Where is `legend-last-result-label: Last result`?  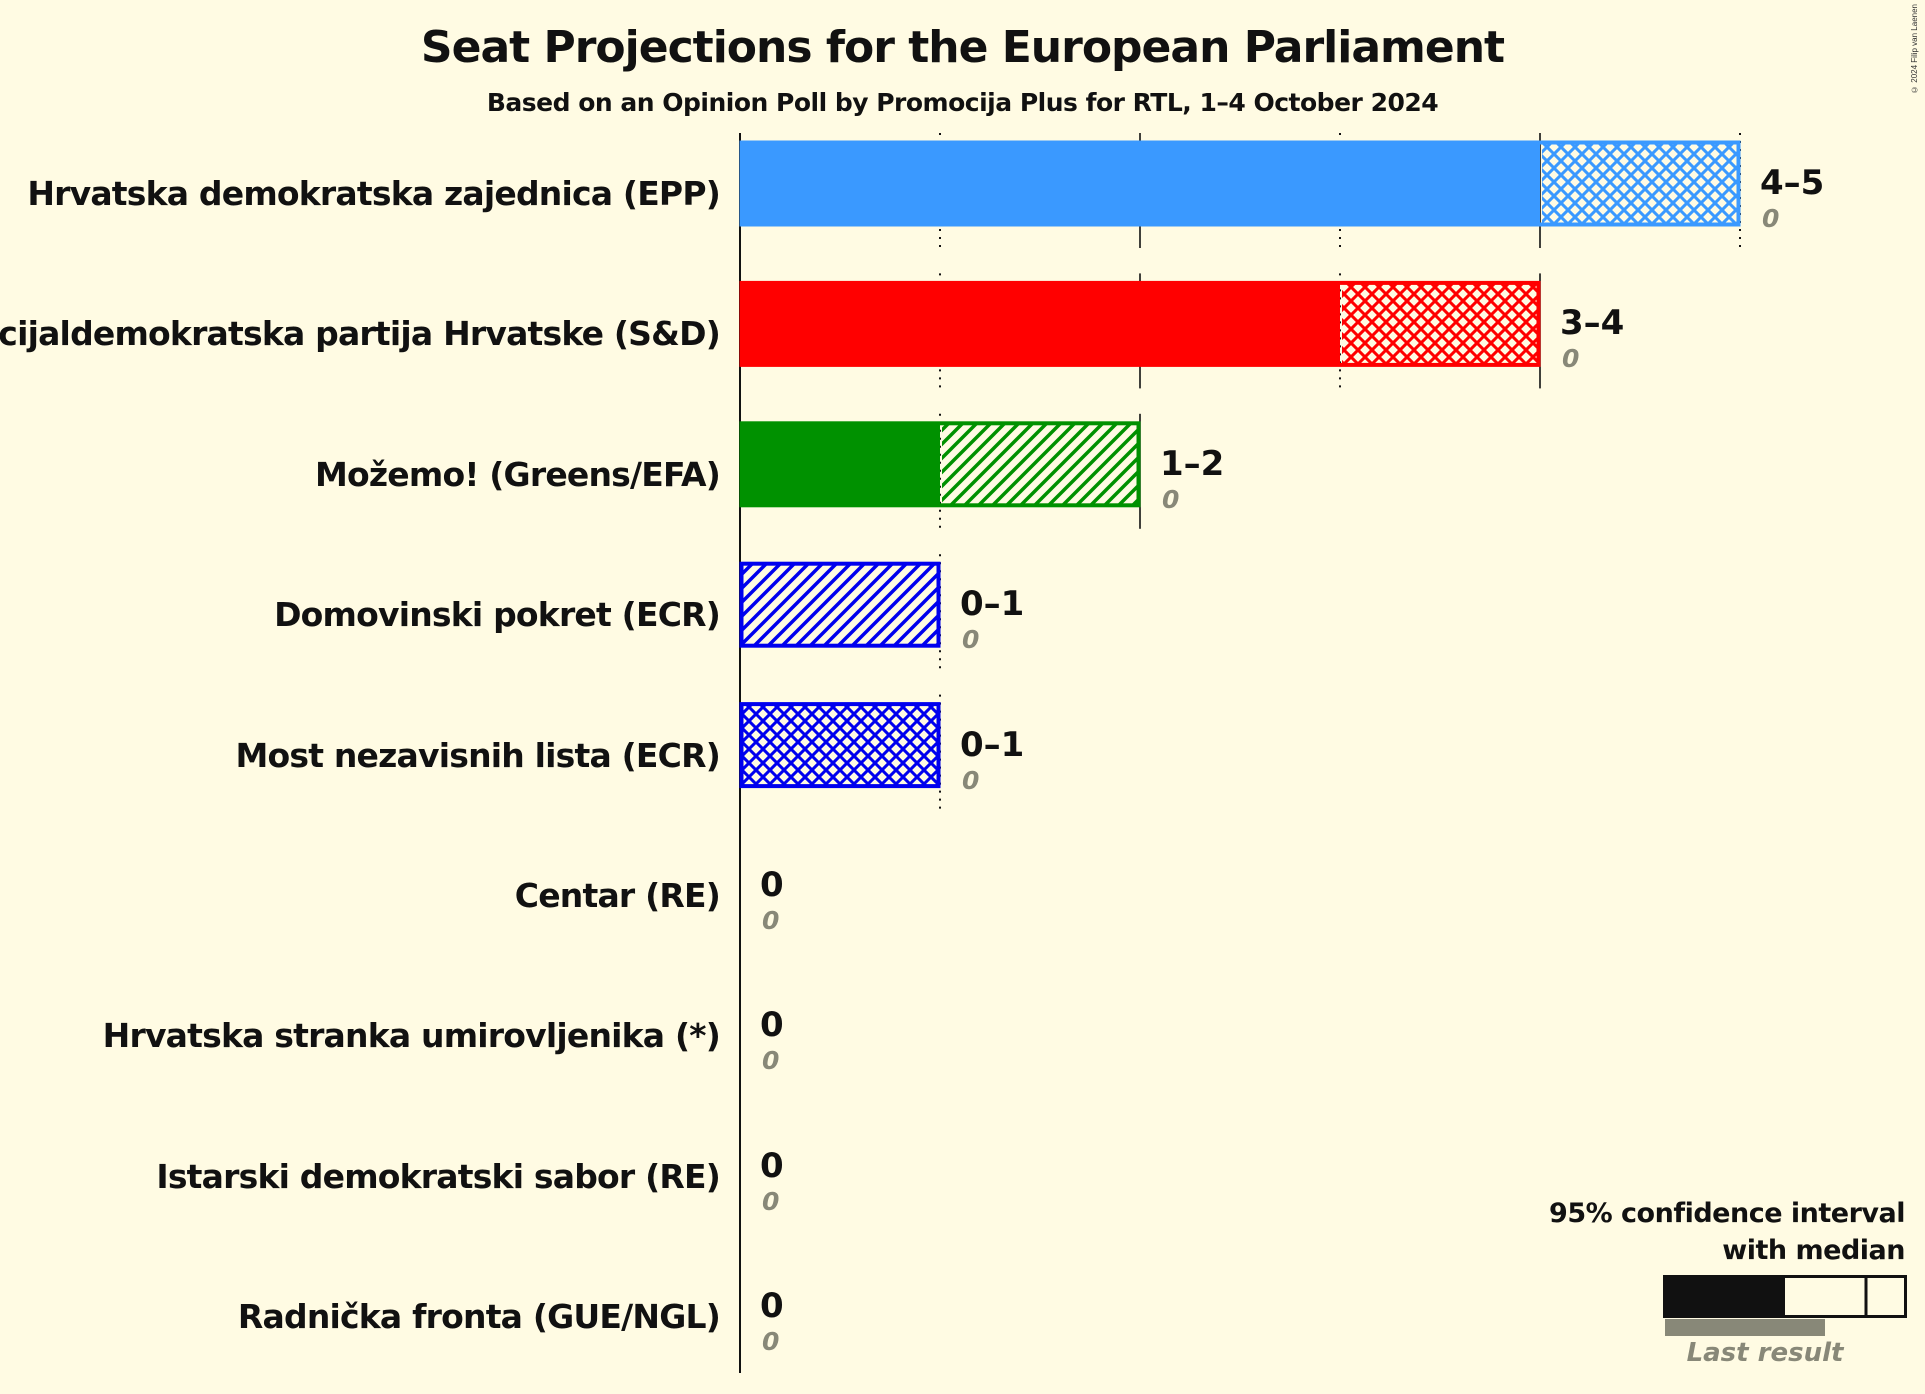
legend-last-result-label: Last result is located at coordinates (1765, 1353).